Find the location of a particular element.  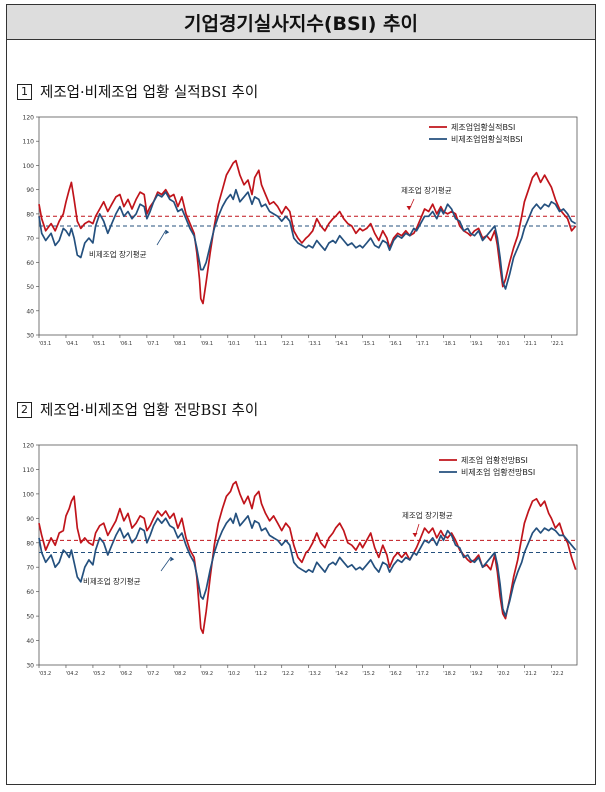

x-tick-label-0: '03.2 is located at coordinates (45, 674).